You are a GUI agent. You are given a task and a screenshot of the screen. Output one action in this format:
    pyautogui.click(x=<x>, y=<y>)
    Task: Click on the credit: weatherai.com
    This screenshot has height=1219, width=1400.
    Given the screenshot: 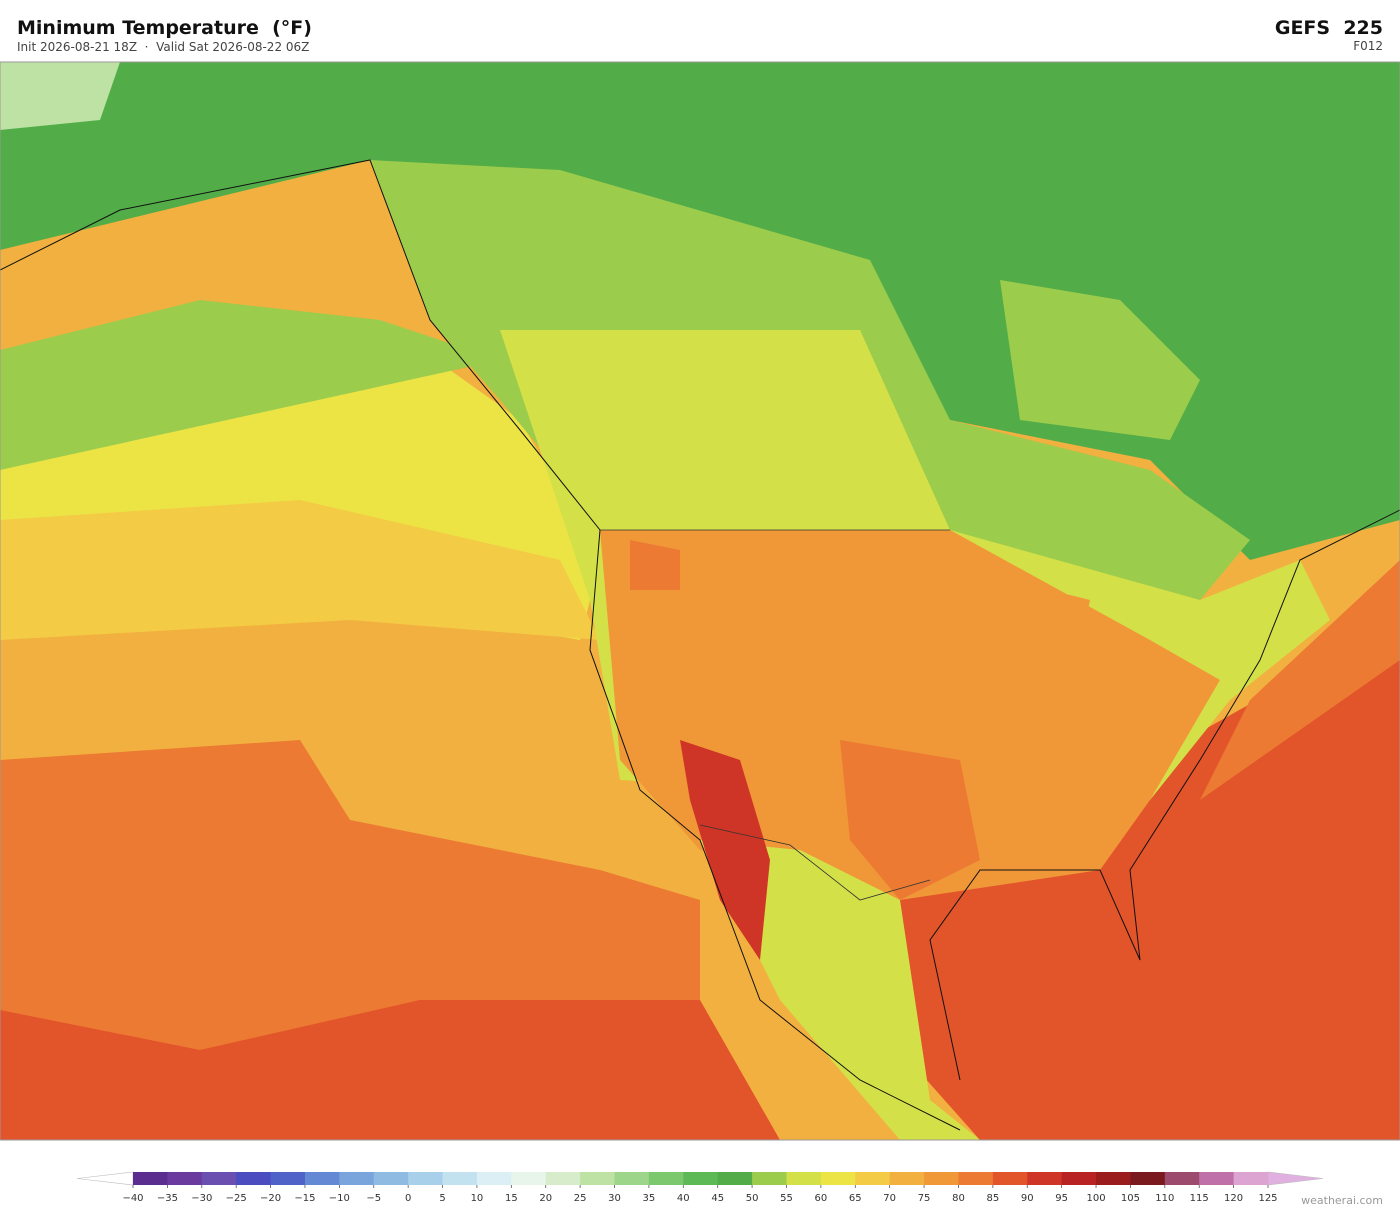 What is the action you would take?
    pyautogui.click(x=1342, y=1200)
    